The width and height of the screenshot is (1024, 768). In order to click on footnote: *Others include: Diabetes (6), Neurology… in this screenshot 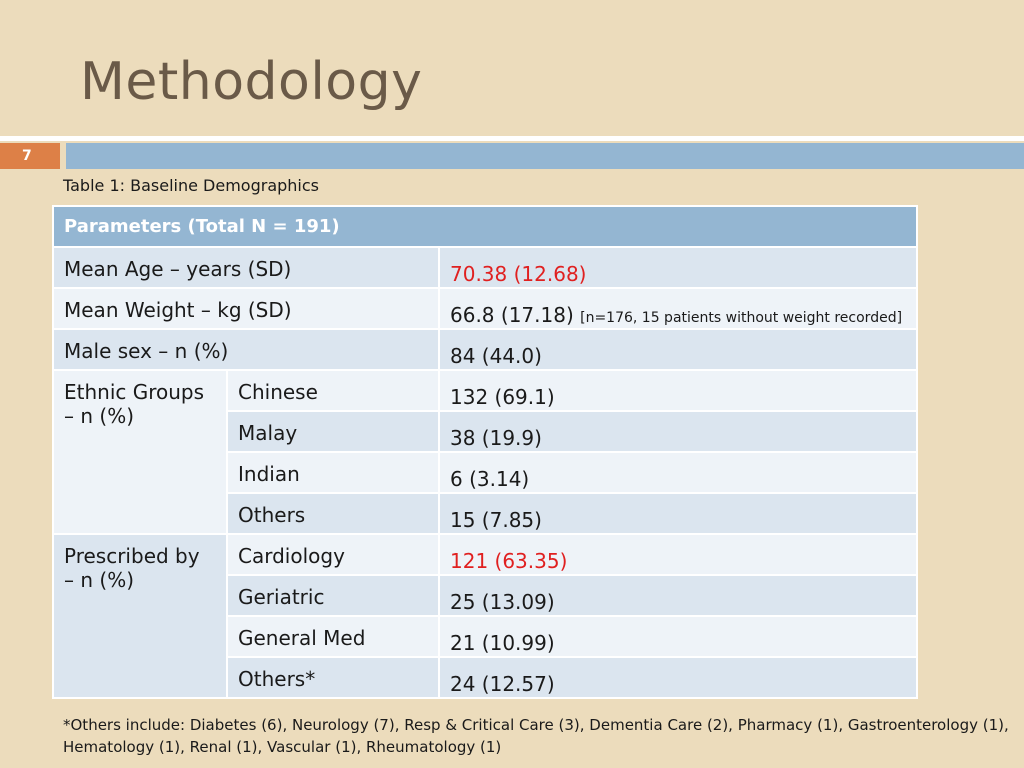, I will do `click(536, 736)`.